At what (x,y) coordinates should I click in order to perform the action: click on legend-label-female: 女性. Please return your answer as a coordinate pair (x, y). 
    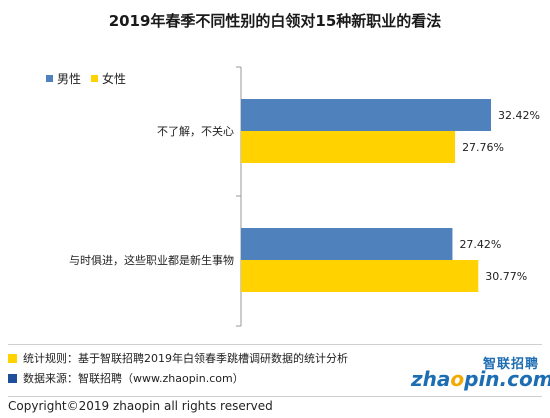
    Looking at the image, I should click on (114, 79).